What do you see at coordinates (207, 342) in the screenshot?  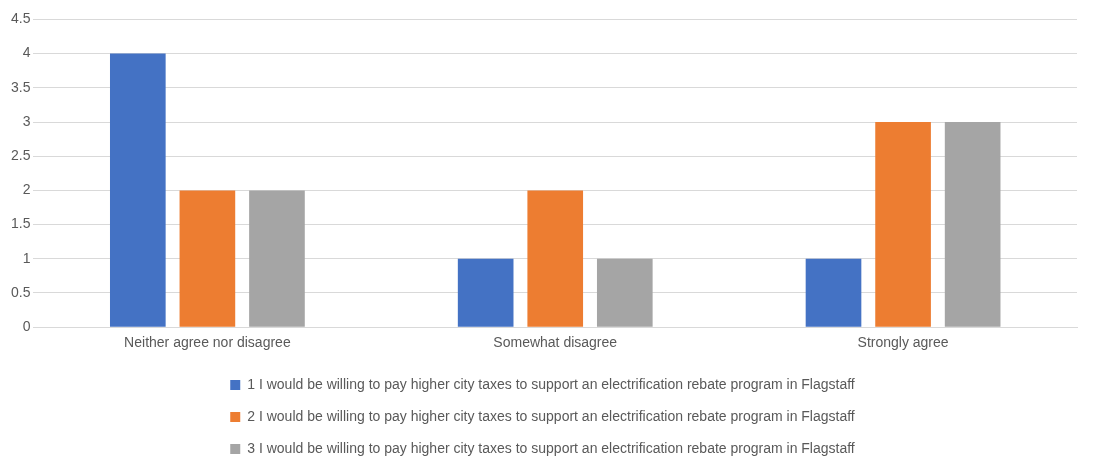 I see `x-tick-label: Neither agree nor disagree` at bounding box center [207, 342].